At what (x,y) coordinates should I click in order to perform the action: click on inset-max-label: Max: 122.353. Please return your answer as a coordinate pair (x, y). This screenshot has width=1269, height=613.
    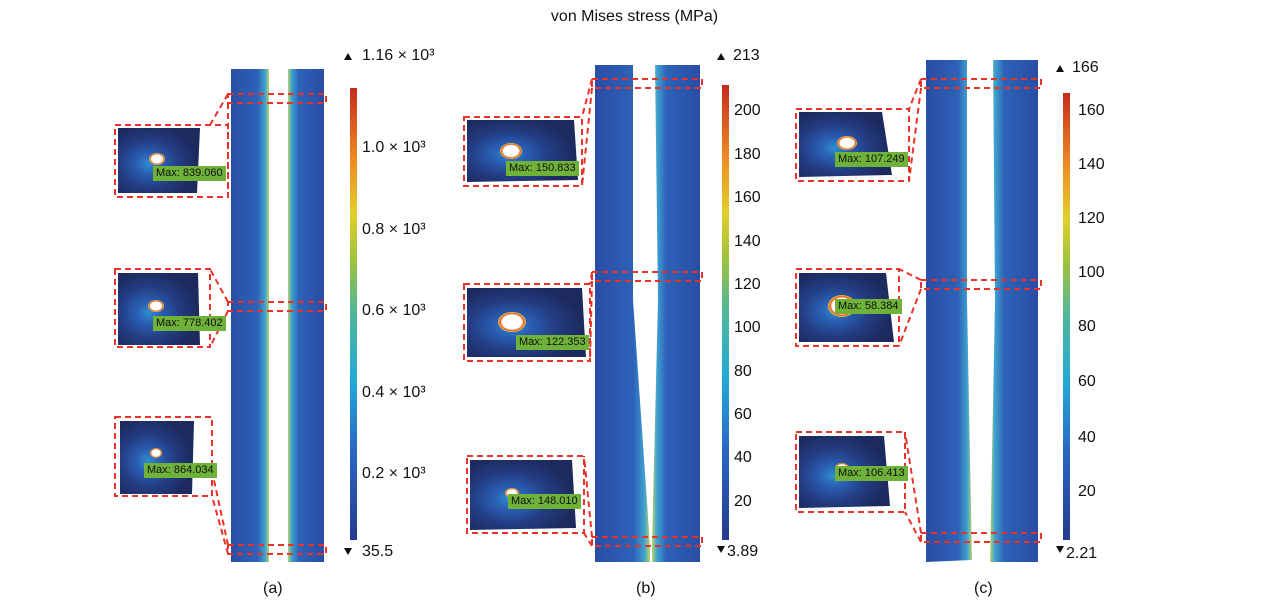
    Looking at the image, I should click on (552, 342).